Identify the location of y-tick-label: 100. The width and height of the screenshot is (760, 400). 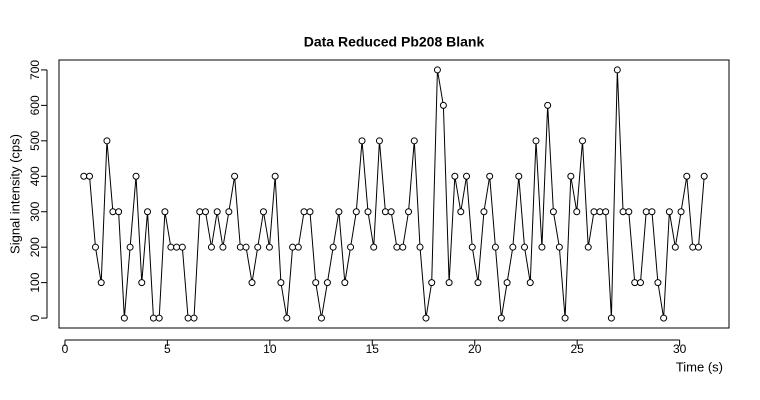
(35, 282).